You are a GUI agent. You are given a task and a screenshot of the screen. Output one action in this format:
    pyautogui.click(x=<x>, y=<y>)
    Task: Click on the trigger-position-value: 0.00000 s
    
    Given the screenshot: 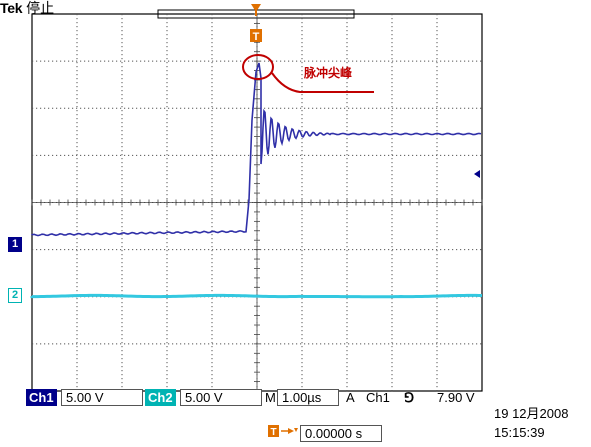 What is the action you would take?
    pyautogui.click(x=341, y=433)
    